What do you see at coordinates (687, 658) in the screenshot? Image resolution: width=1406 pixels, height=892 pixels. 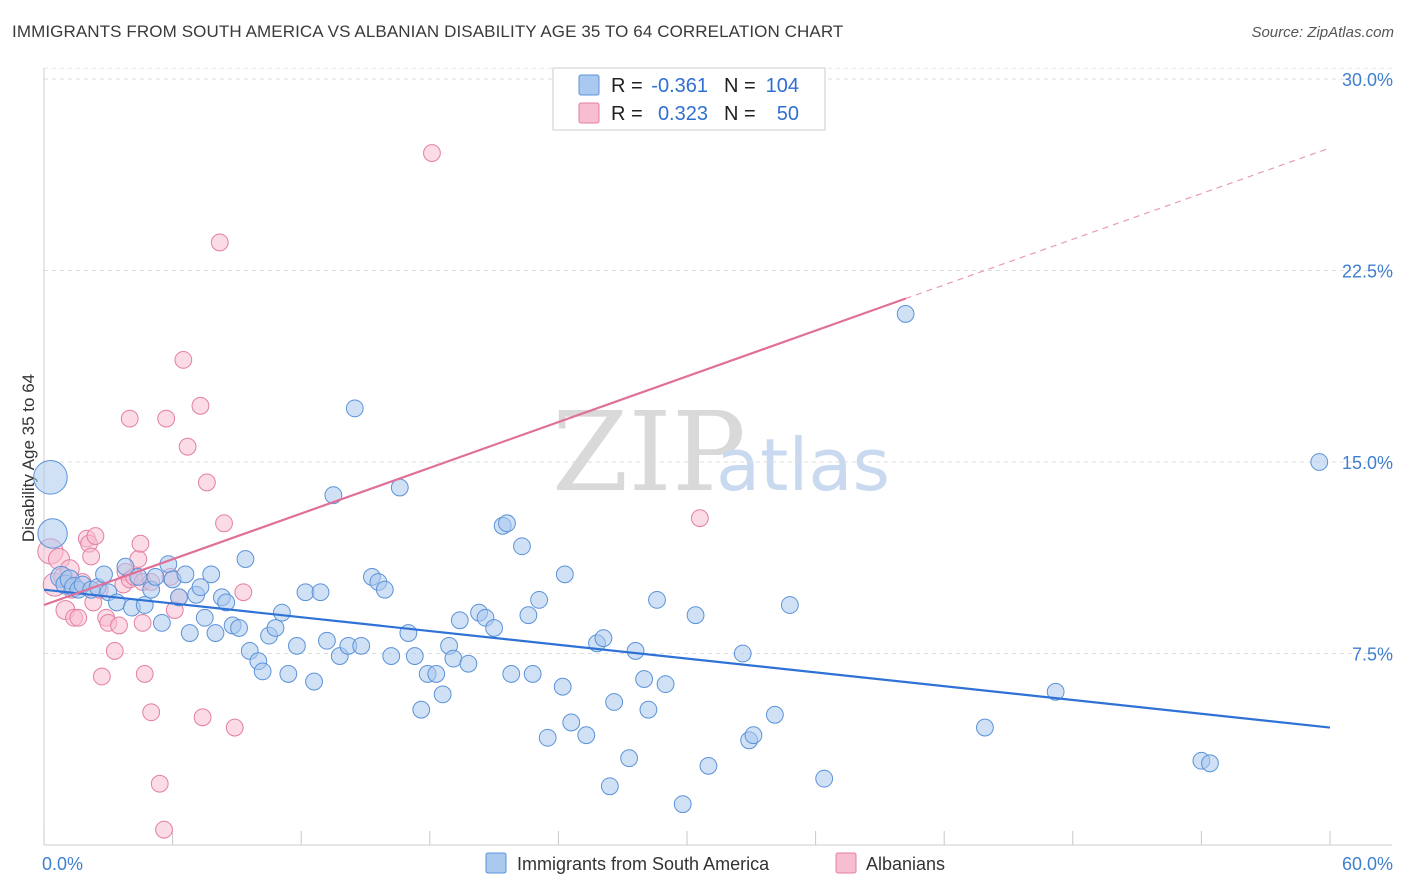 I see `south-america-trend-line` at bounding box center [687, 658].